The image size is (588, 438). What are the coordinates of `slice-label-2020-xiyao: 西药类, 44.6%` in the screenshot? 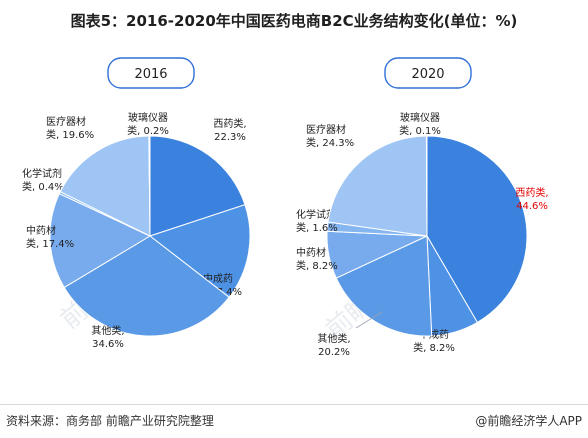 It's located at (531, 199).